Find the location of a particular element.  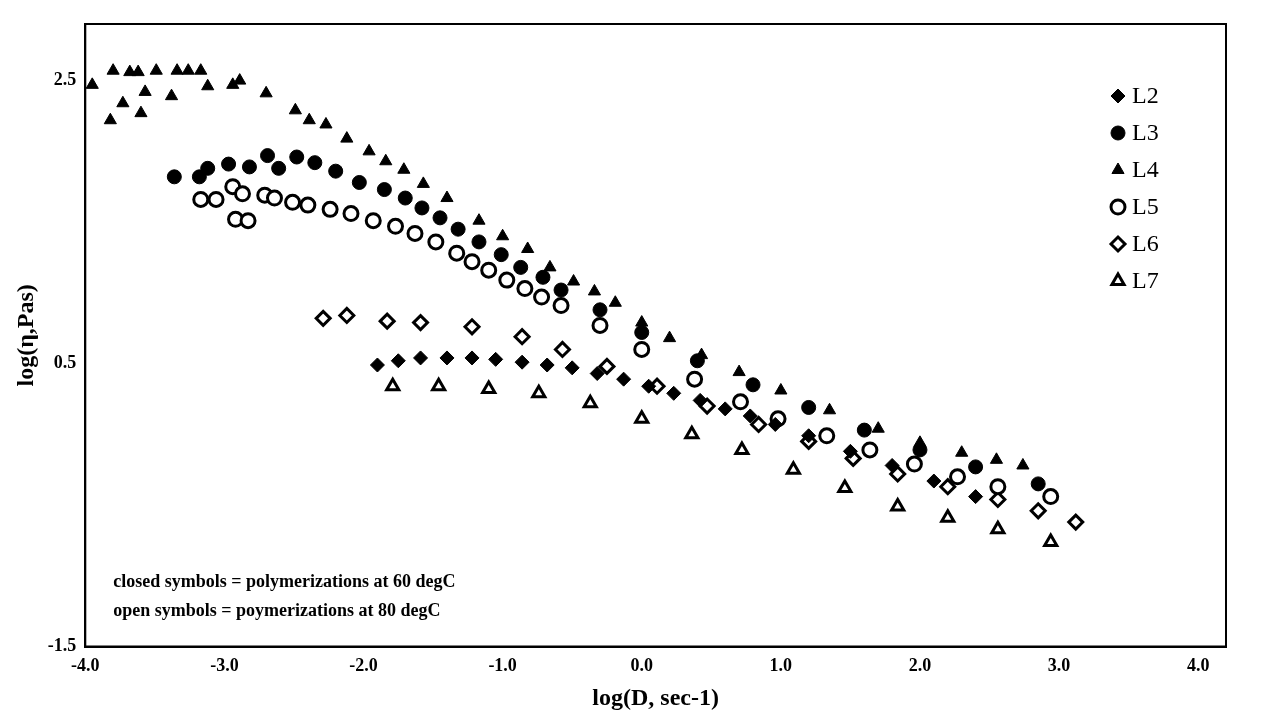

x-tick-label: 4.0 is located at coordinates (1198, 665).